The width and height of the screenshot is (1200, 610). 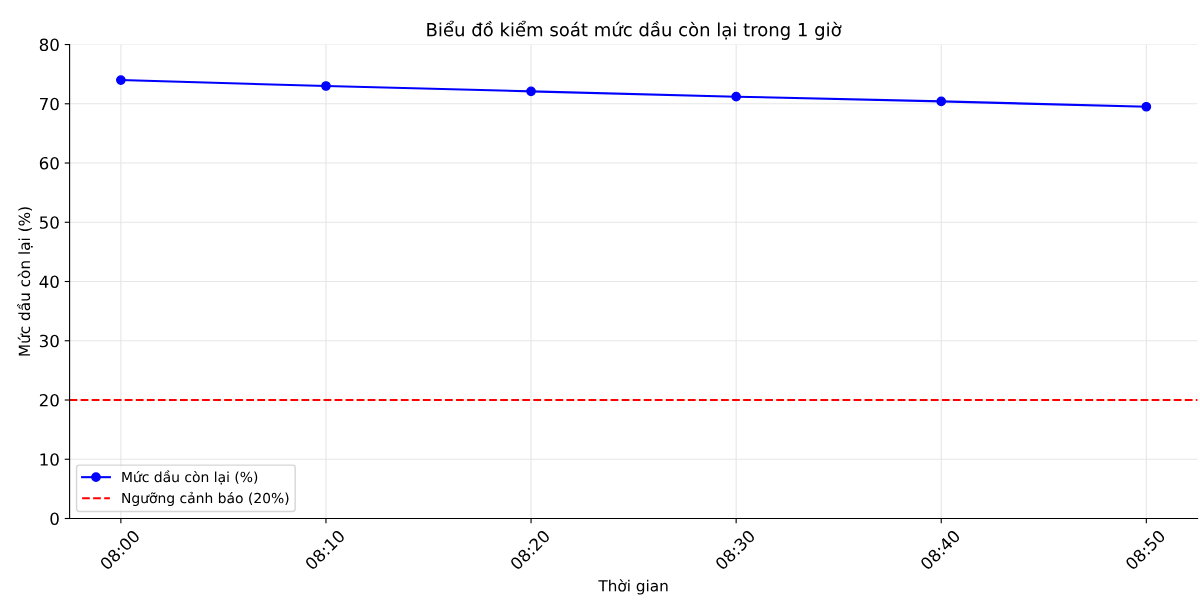 I want to click on legend-label: Mức dầu còn lại (%), so click(x=190, y=477).